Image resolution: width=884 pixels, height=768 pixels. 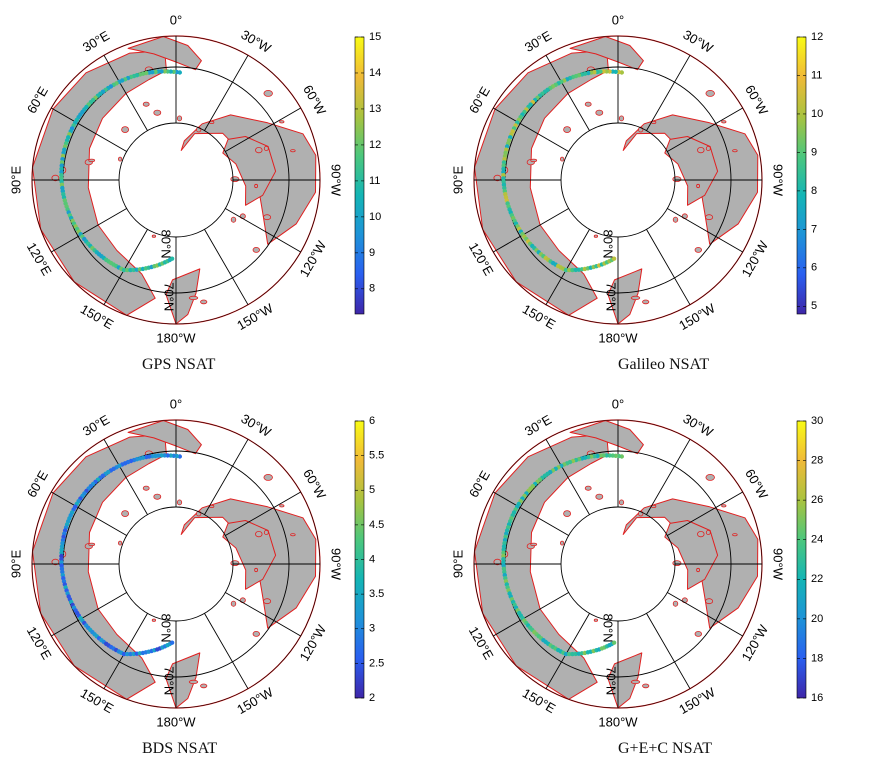 I want to click on colorbar-tick-label: 26, so click(x=817, y=500).